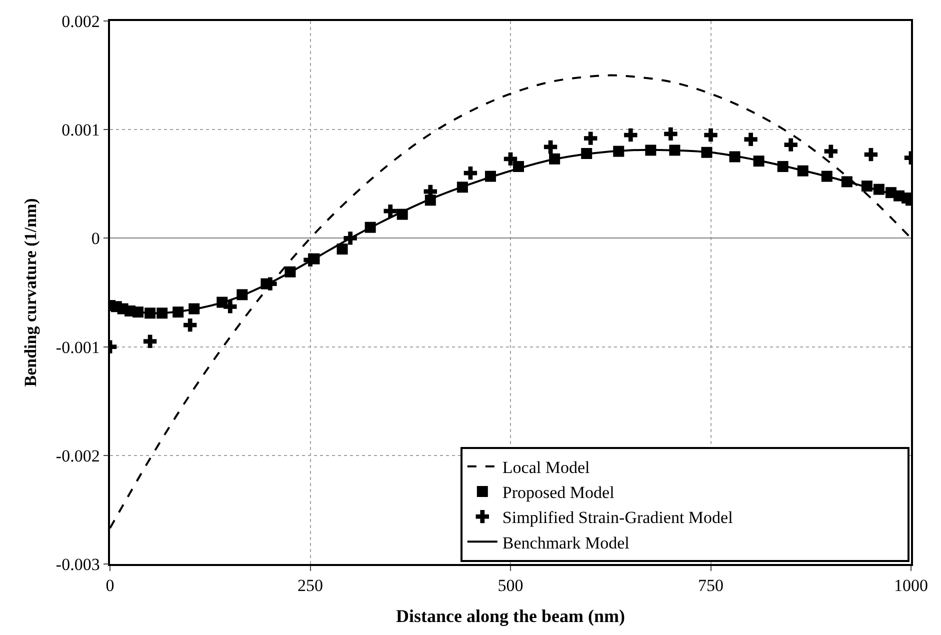  What do you see at coordinates (566, 542) in the screenshot?
I see `legend-label: Benchmark Model` at bounding box center [566, 542].